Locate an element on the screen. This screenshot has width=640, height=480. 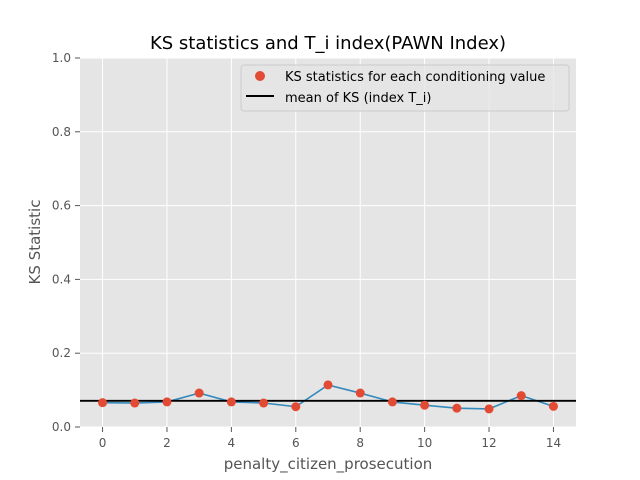
x-axis-ticks: 0 2 4 6 8 10 12 14 is located at coordinates (330, 438).